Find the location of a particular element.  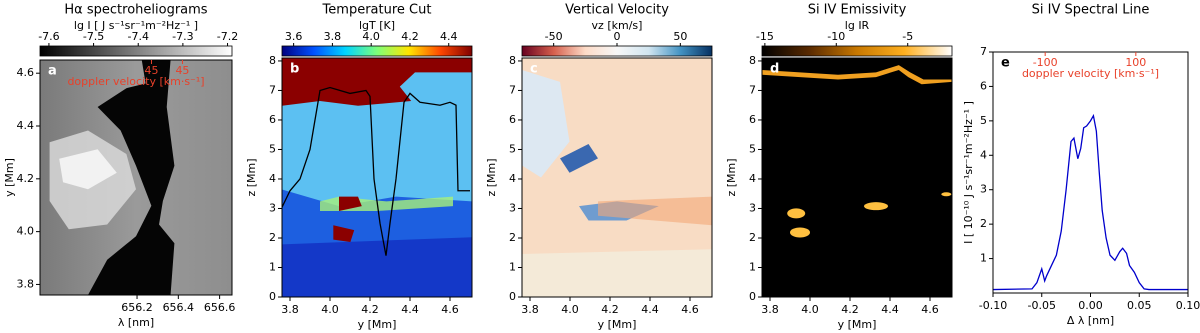

y-tick-label: 4.4 is located at coordinates (26, 125).